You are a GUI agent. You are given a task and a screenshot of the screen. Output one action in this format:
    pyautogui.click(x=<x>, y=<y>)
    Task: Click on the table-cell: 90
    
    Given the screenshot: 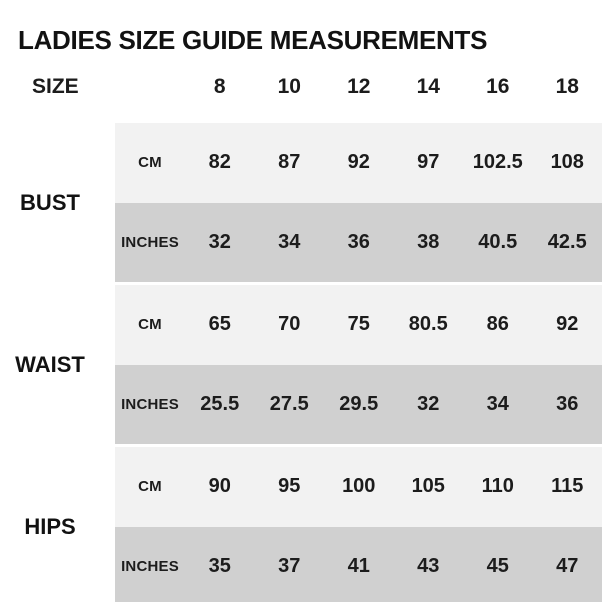 What is the action you would take?
    pyautogui.click(x=219, y=486)
    